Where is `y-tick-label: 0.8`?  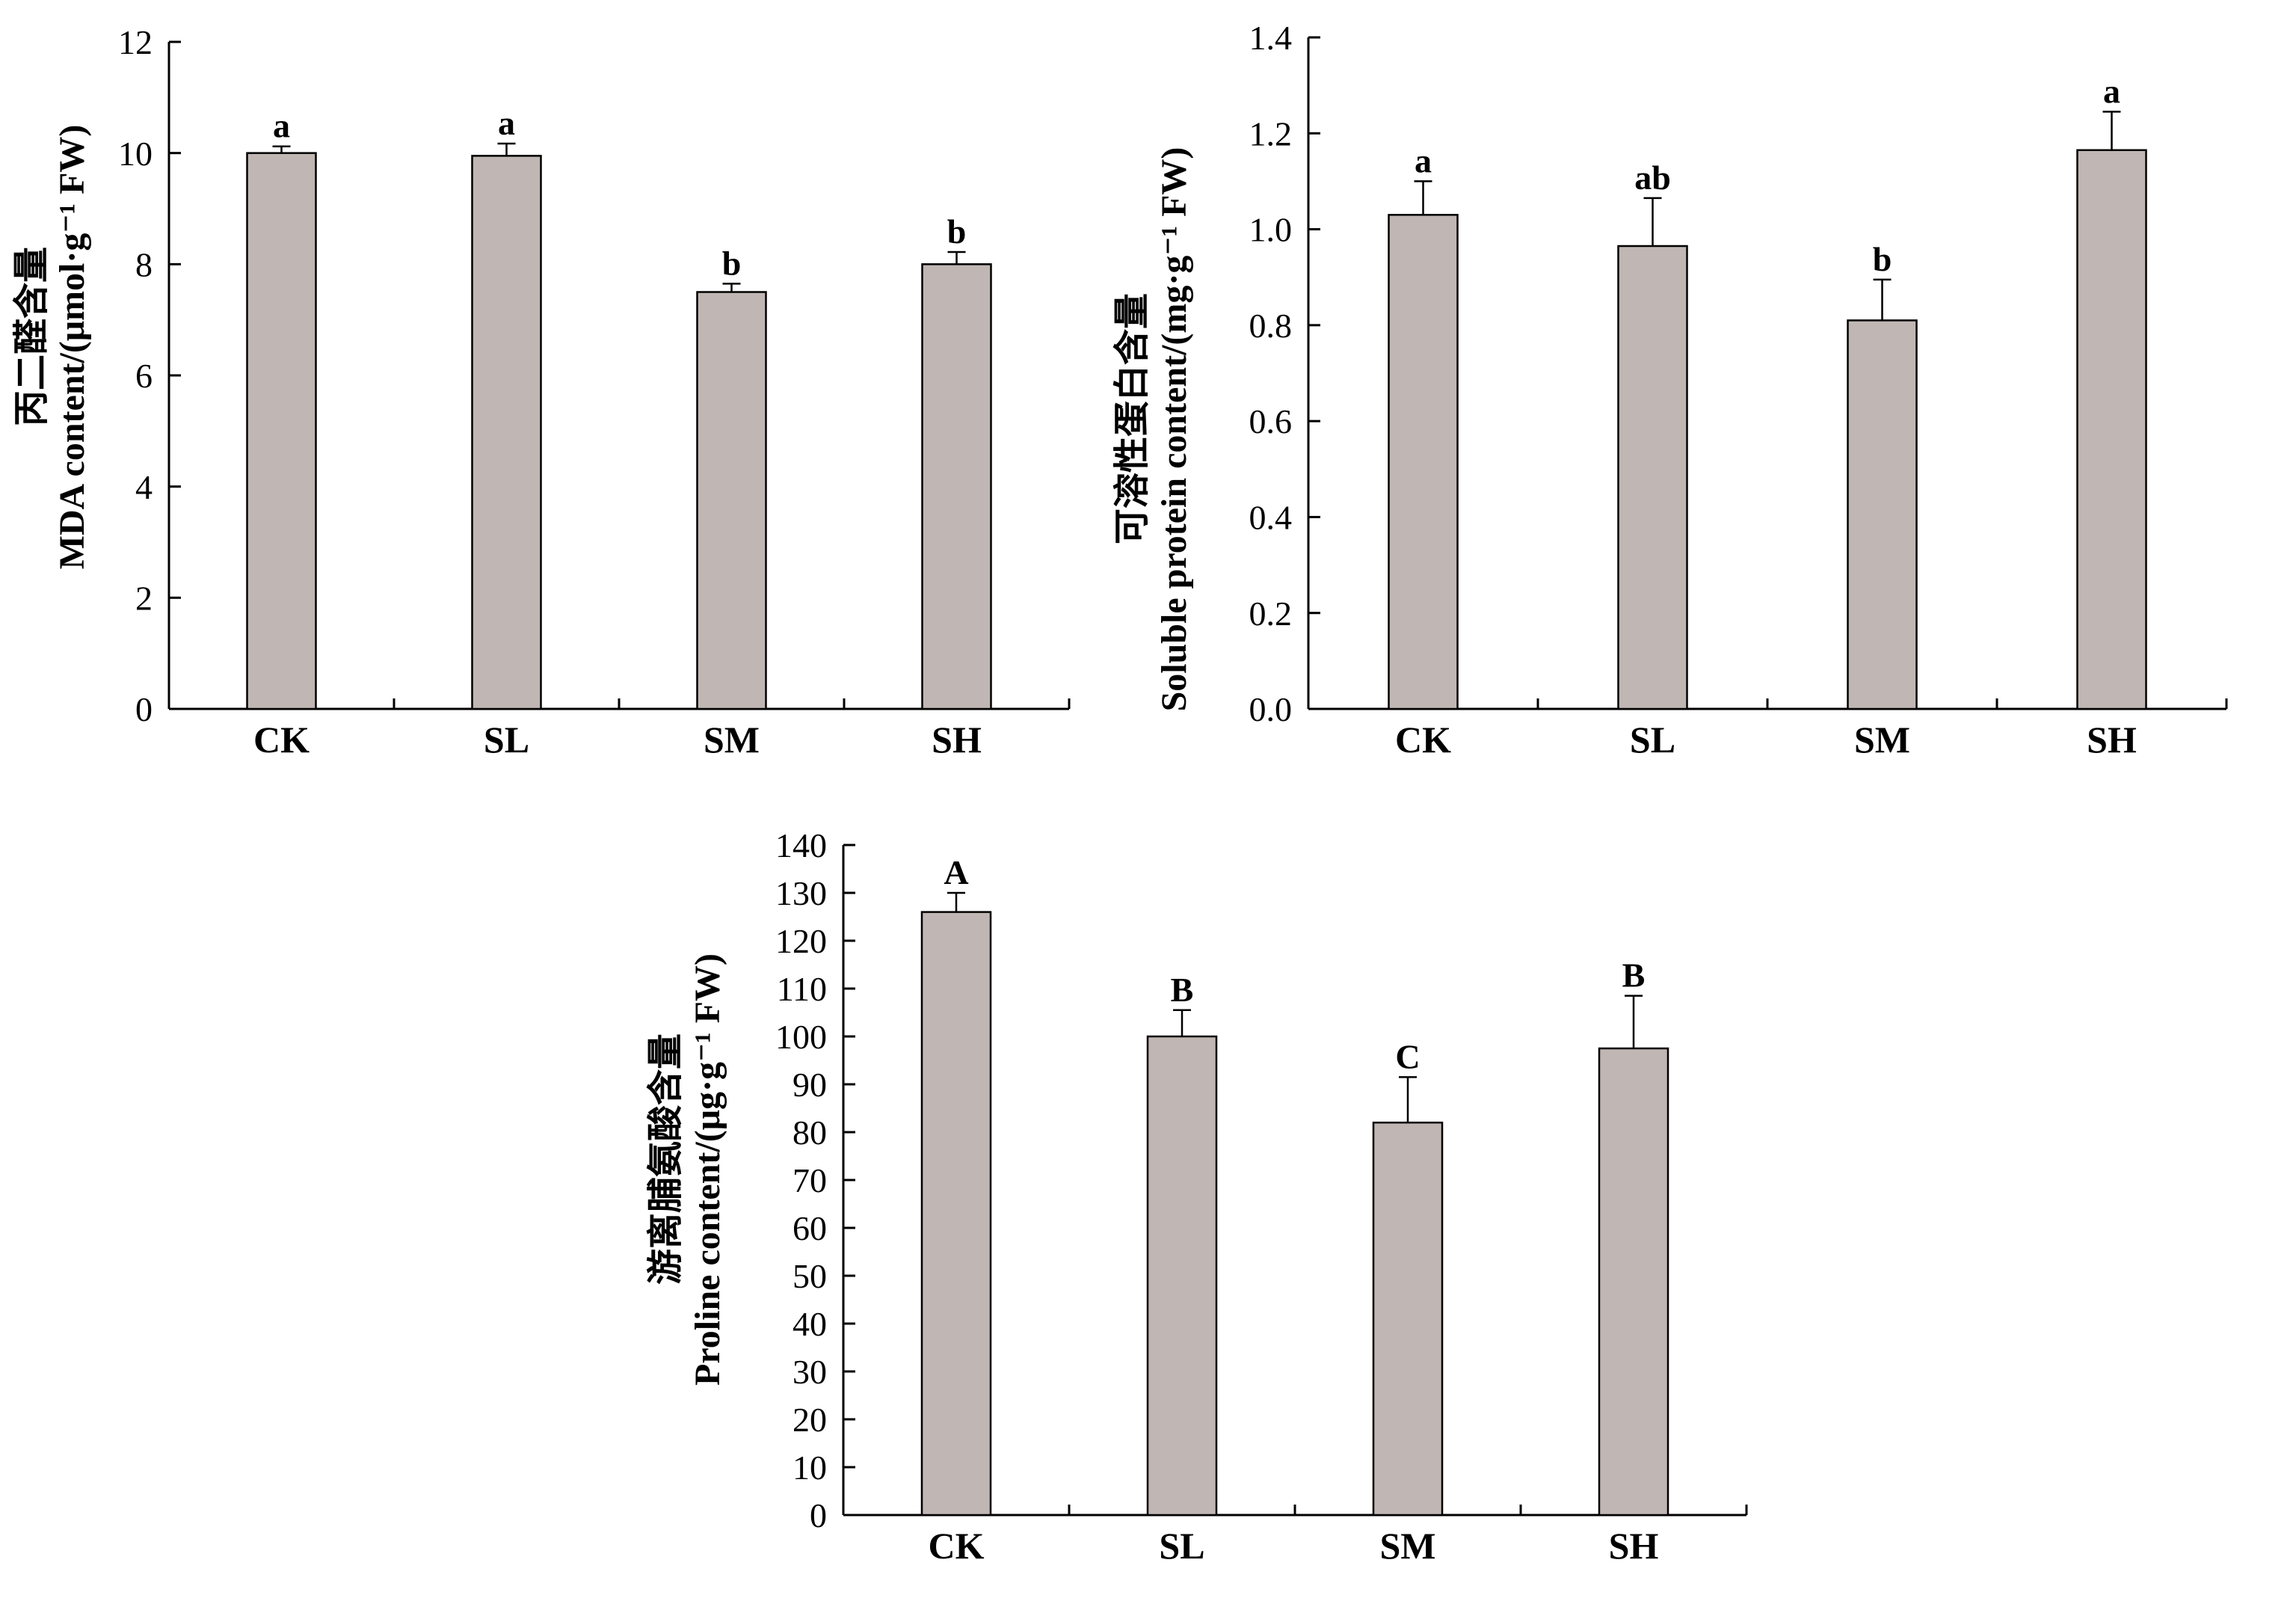 y-tick-label: 0.8 is located at coordinates (1271, 326).